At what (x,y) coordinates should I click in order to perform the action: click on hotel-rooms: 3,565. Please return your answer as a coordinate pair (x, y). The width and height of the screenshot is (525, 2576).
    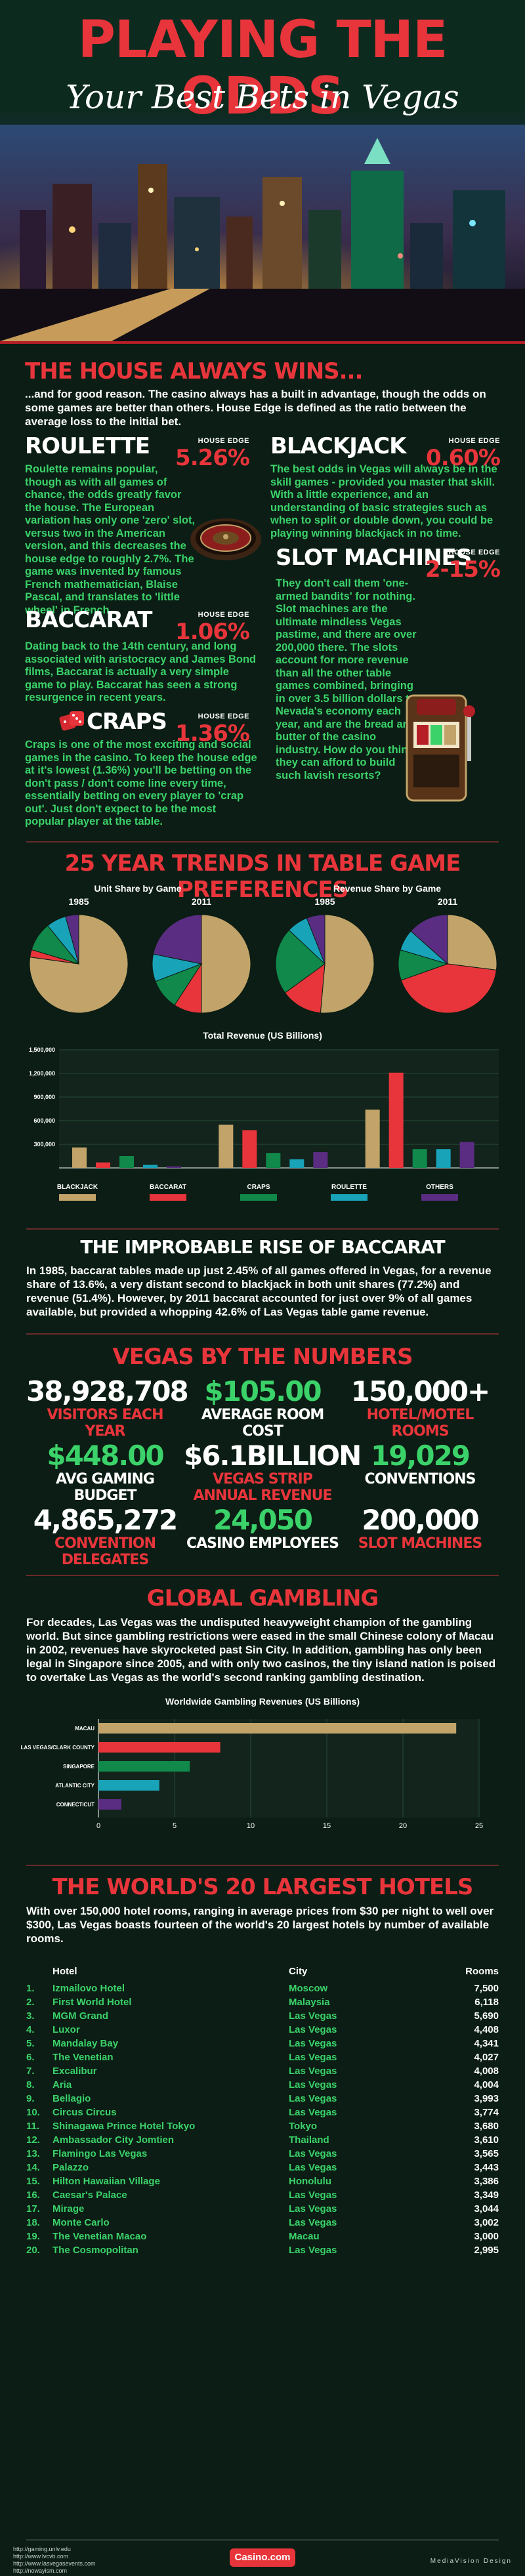
    Looking at the image, I should click on (486, 2153).